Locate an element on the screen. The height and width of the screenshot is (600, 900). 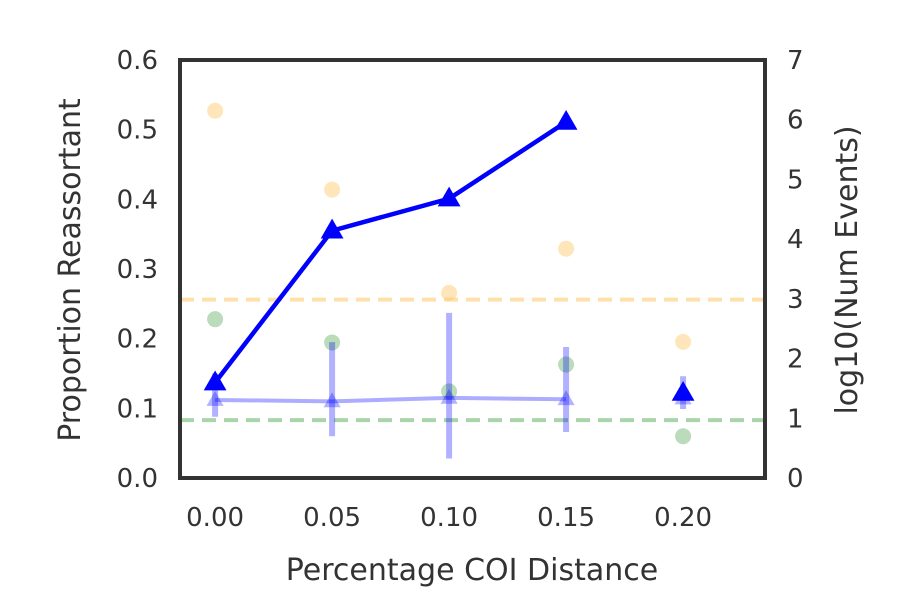
y2-tick-label-3: 3 is located at coordinates (795, 300).